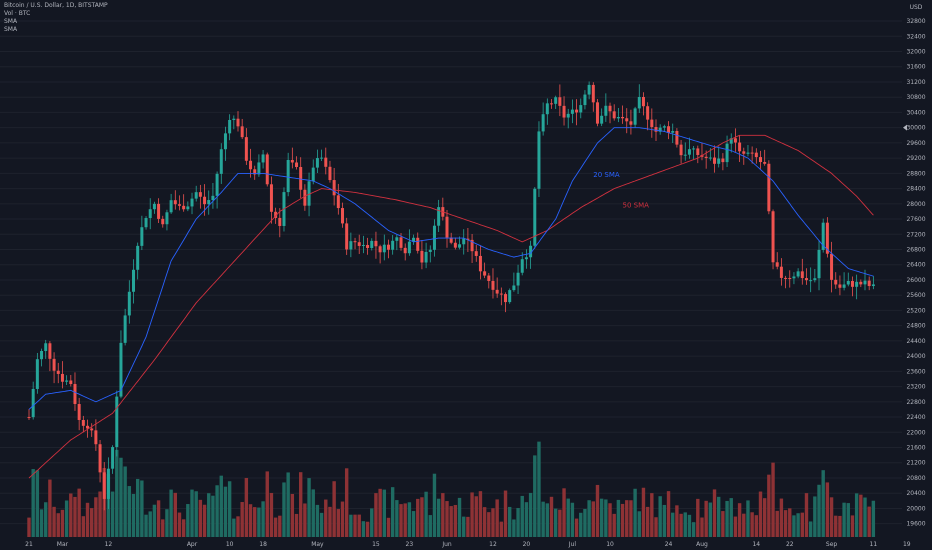 The width and height of the screenshot is (932, 550). What do you see at coordinates (915, 204) in the screenshot?
I see `y-tick-label: 28000` at bounding box center [915, 204].